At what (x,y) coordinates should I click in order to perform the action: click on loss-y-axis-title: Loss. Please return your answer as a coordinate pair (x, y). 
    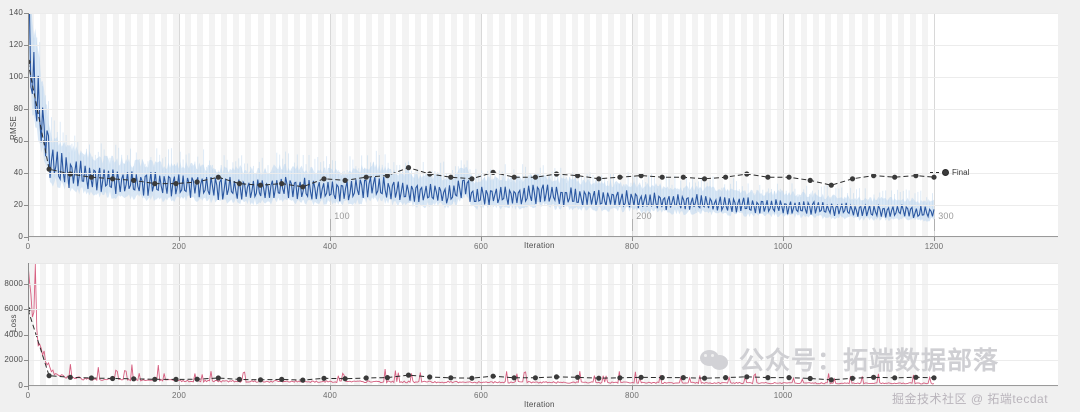
    Looking at the image, I should click on (13, 323).